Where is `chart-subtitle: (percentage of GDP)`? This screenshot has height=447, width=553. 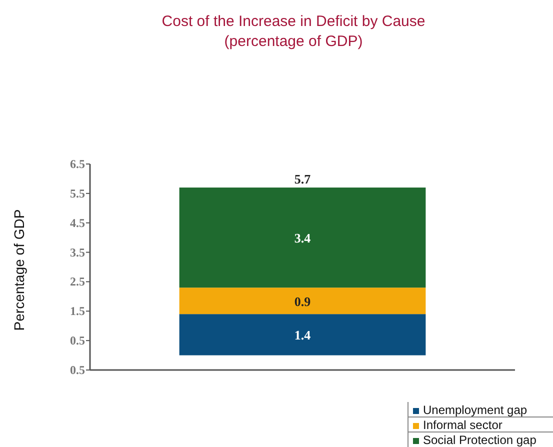
chart-subtitle: (percentage of GDP) is located at coordinates (293, 41).